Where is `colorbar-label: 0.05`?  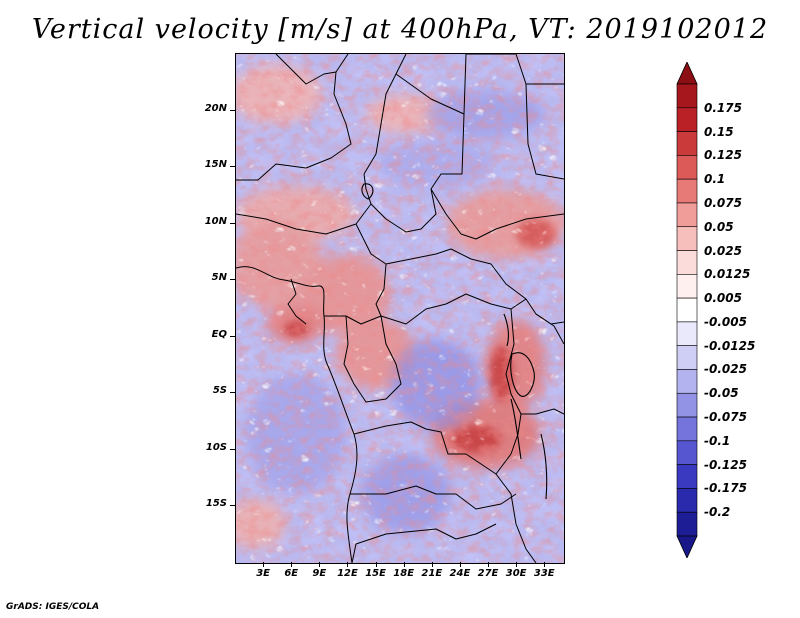 colorbar-label: 0.05 is located at coordinates (719, 226).